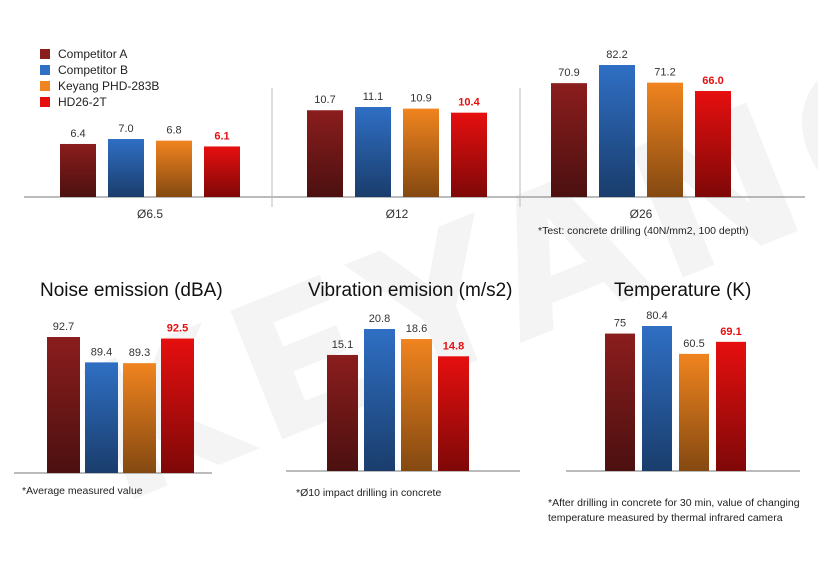 Image resolution: width=818 pixels, height=571 pixels. I want to click on temperature-bar-keyang-phd-283b-value-label: 60.5, so click(693, 344).